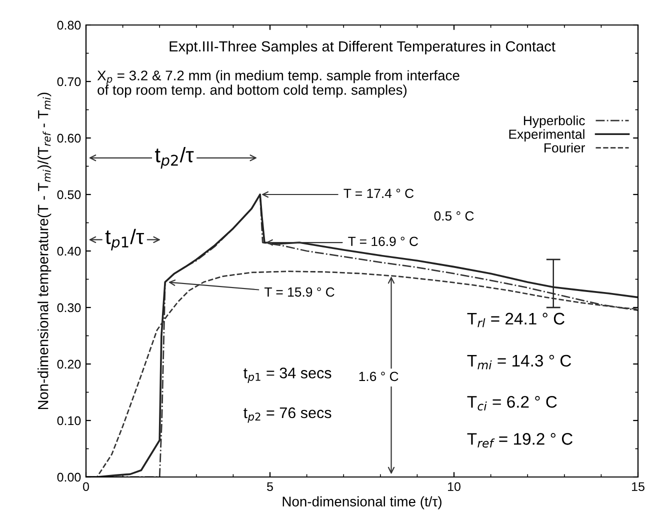 The height and width of the screenshot is (522, 645). Describe the element at coordinates (69, 307) in the screenshot. I see `y-tick-label: 0.30` at that location.